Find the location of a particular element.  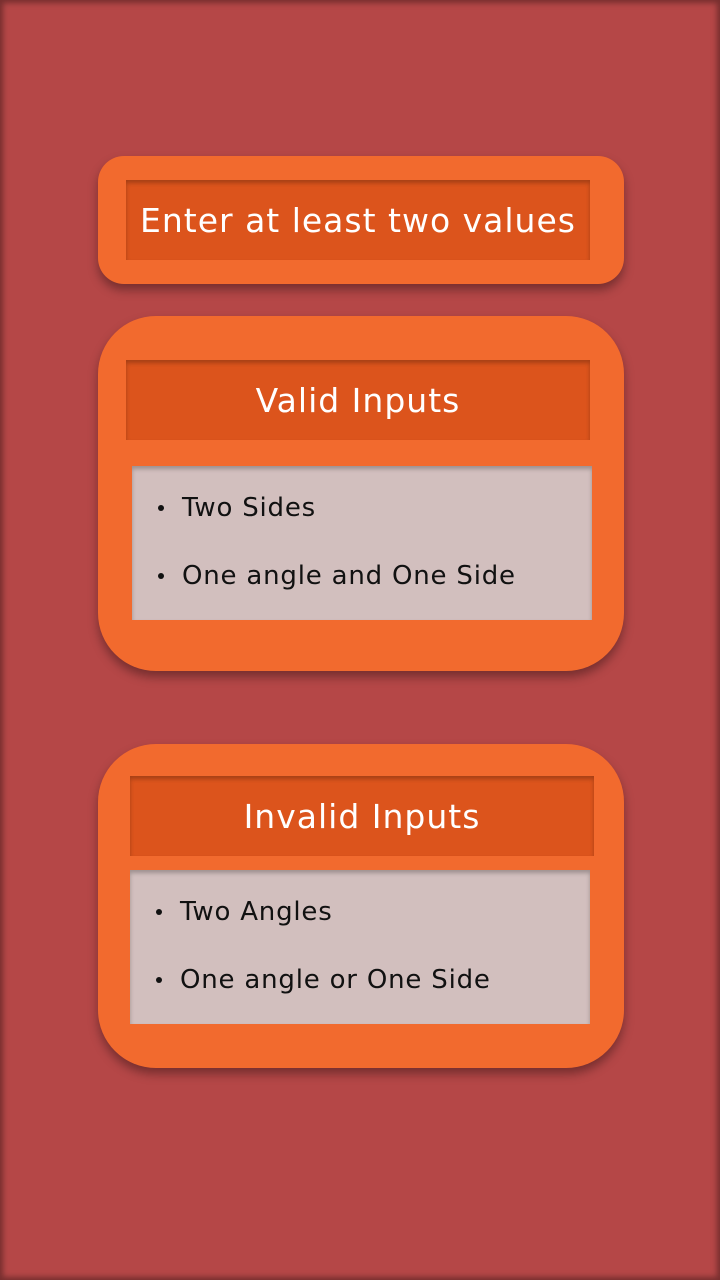

invalid-inputs-list: Two Angles One angle or One Side is located at coordinates (360, 947).